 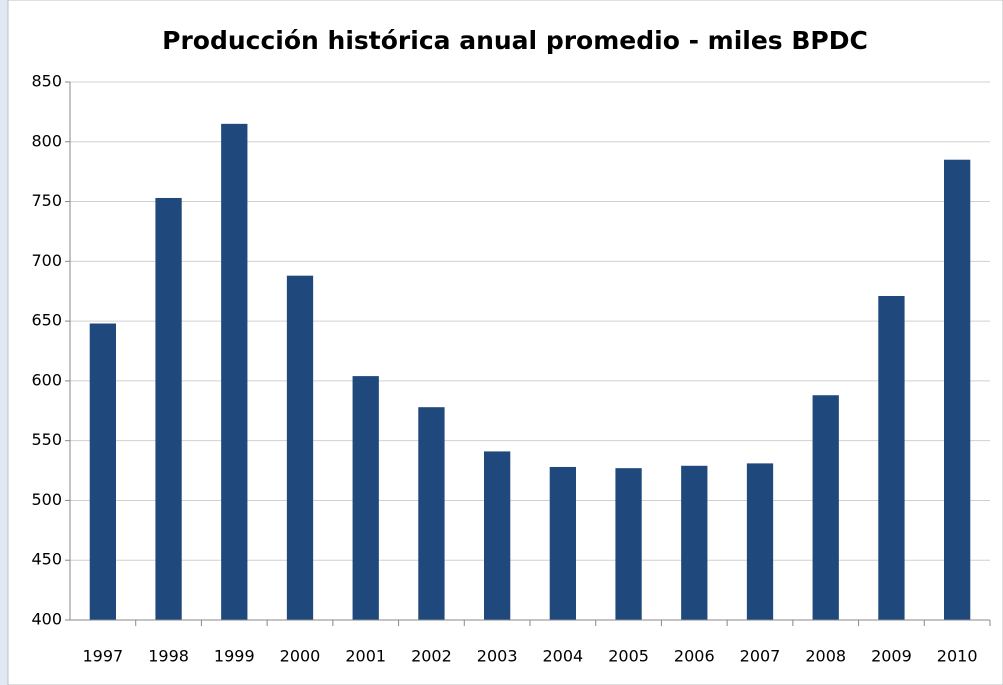 What do you see at coordinates (891, 656) in the screenshot?
I see `x-tick-label: 2009` at bounding box center [891, 656].